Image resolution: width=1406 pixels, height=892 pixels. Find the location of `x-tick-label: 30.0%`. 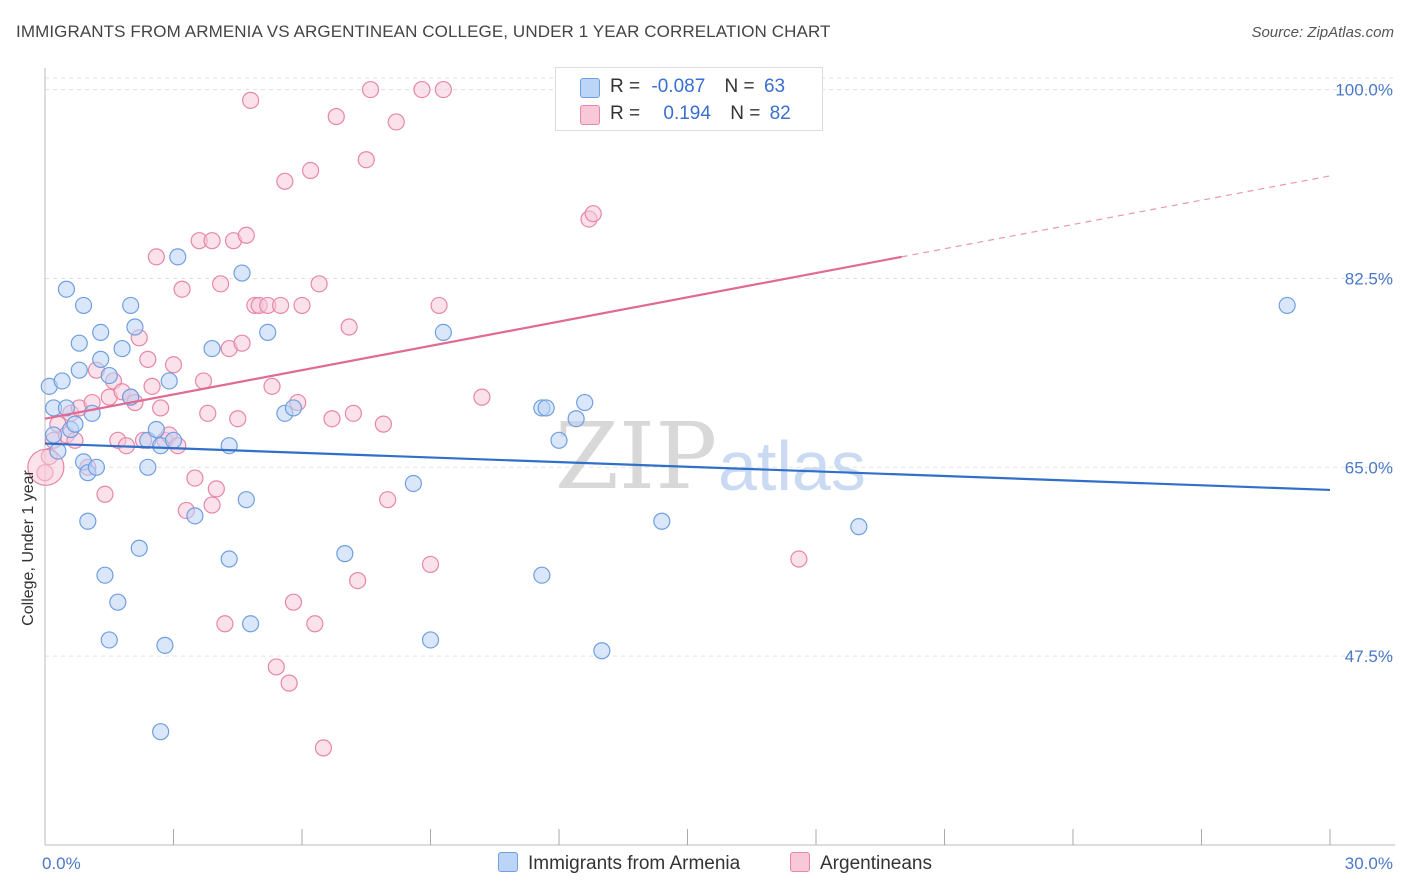

x-tick-label: 30.0% is located at coordinates (1369, 863).